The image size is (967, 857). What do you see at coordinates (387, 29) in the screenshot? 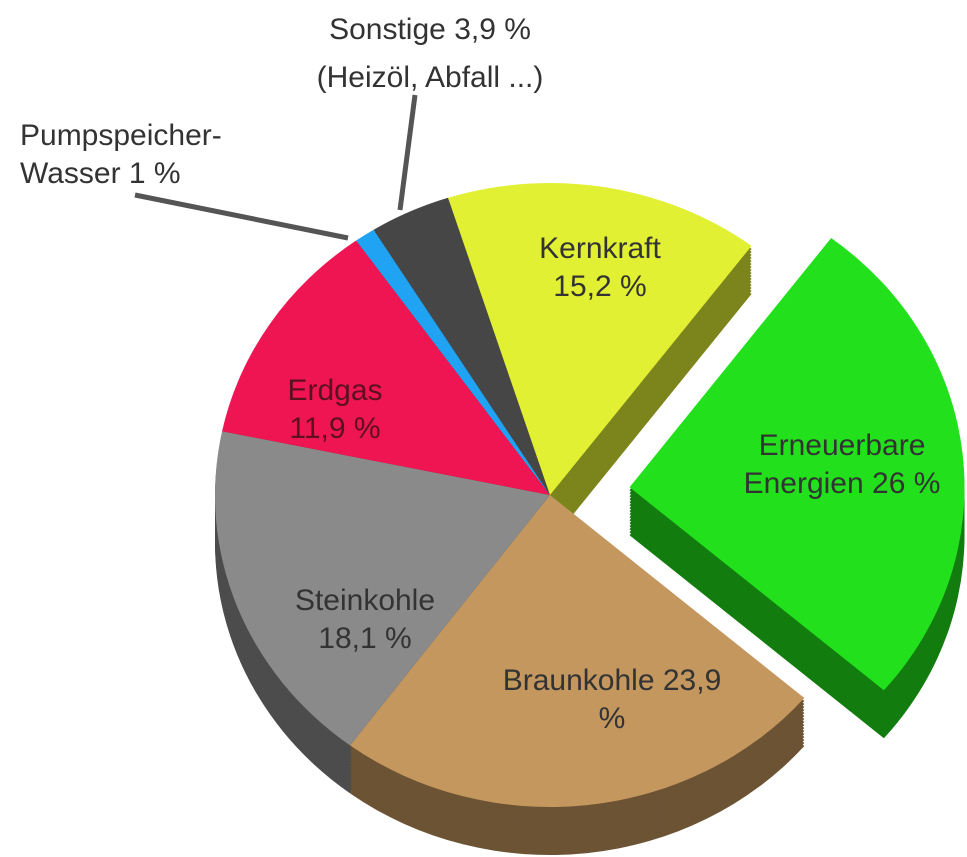
I see `category-name: Sonstige` at bounding box center [387, 29].